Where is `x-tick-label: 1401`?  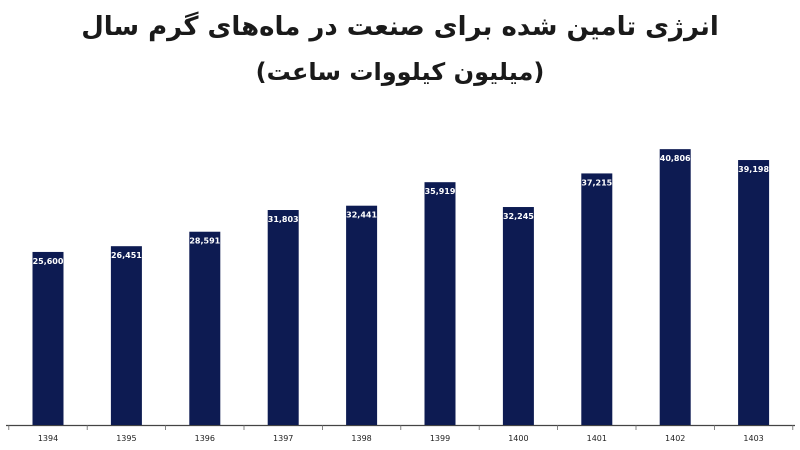
x-tick-label: 1401 is located at coordinates (597, 438).